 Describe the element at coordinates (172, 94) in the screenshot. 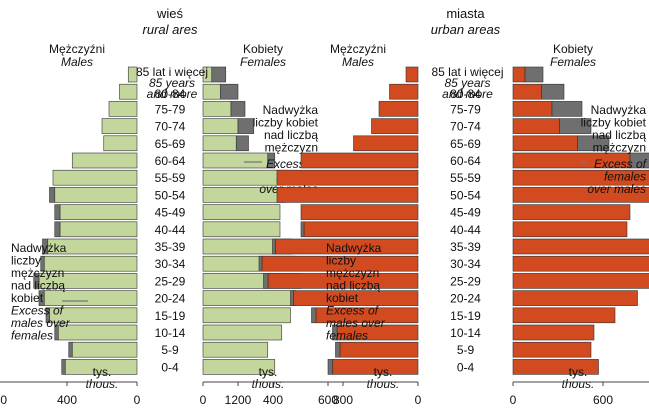

I see `age-label-en: and more` at that location.